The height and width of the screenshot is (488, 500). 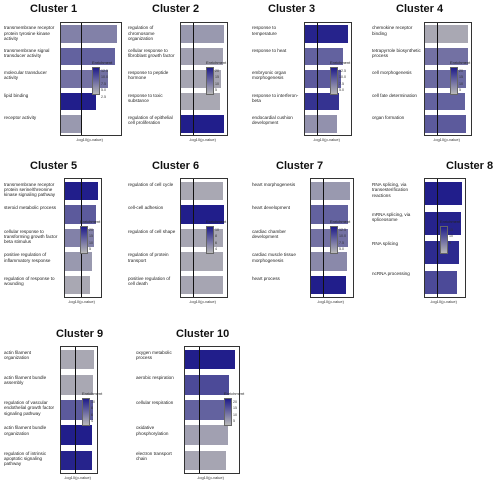 What do you see at coordinates (25, 75) in the screenshot?
I see `category-label: molecular transducer activity` at bounding box center [25, 75].